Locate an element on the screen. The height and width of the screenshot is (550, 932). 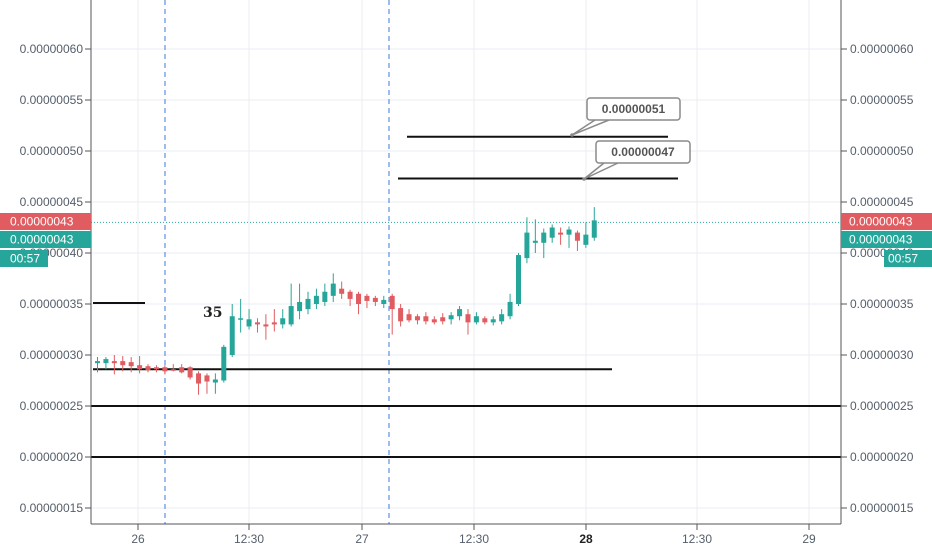
callout-label: 0.00000047 is located at coordinates (643, 152).